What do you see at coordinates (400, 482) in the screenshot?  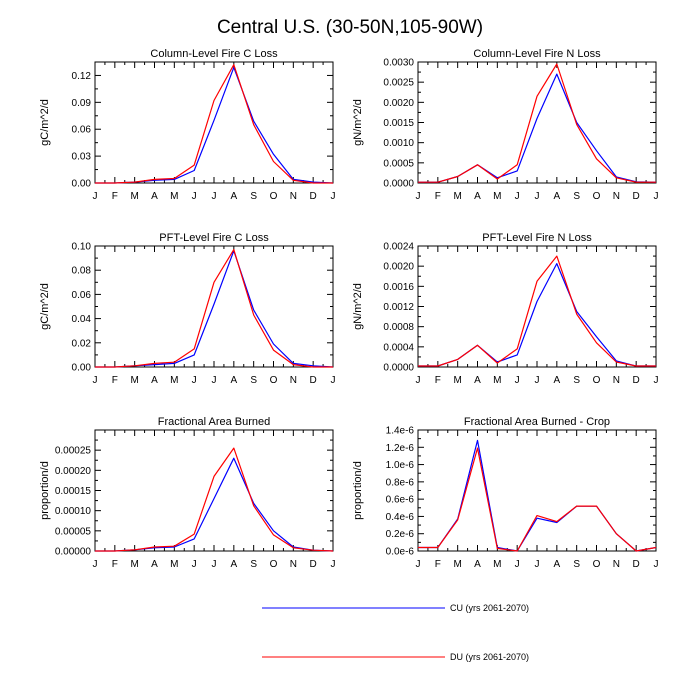 I see `y-tick-label: 0.8e-6` at bounding box center [400, 482].